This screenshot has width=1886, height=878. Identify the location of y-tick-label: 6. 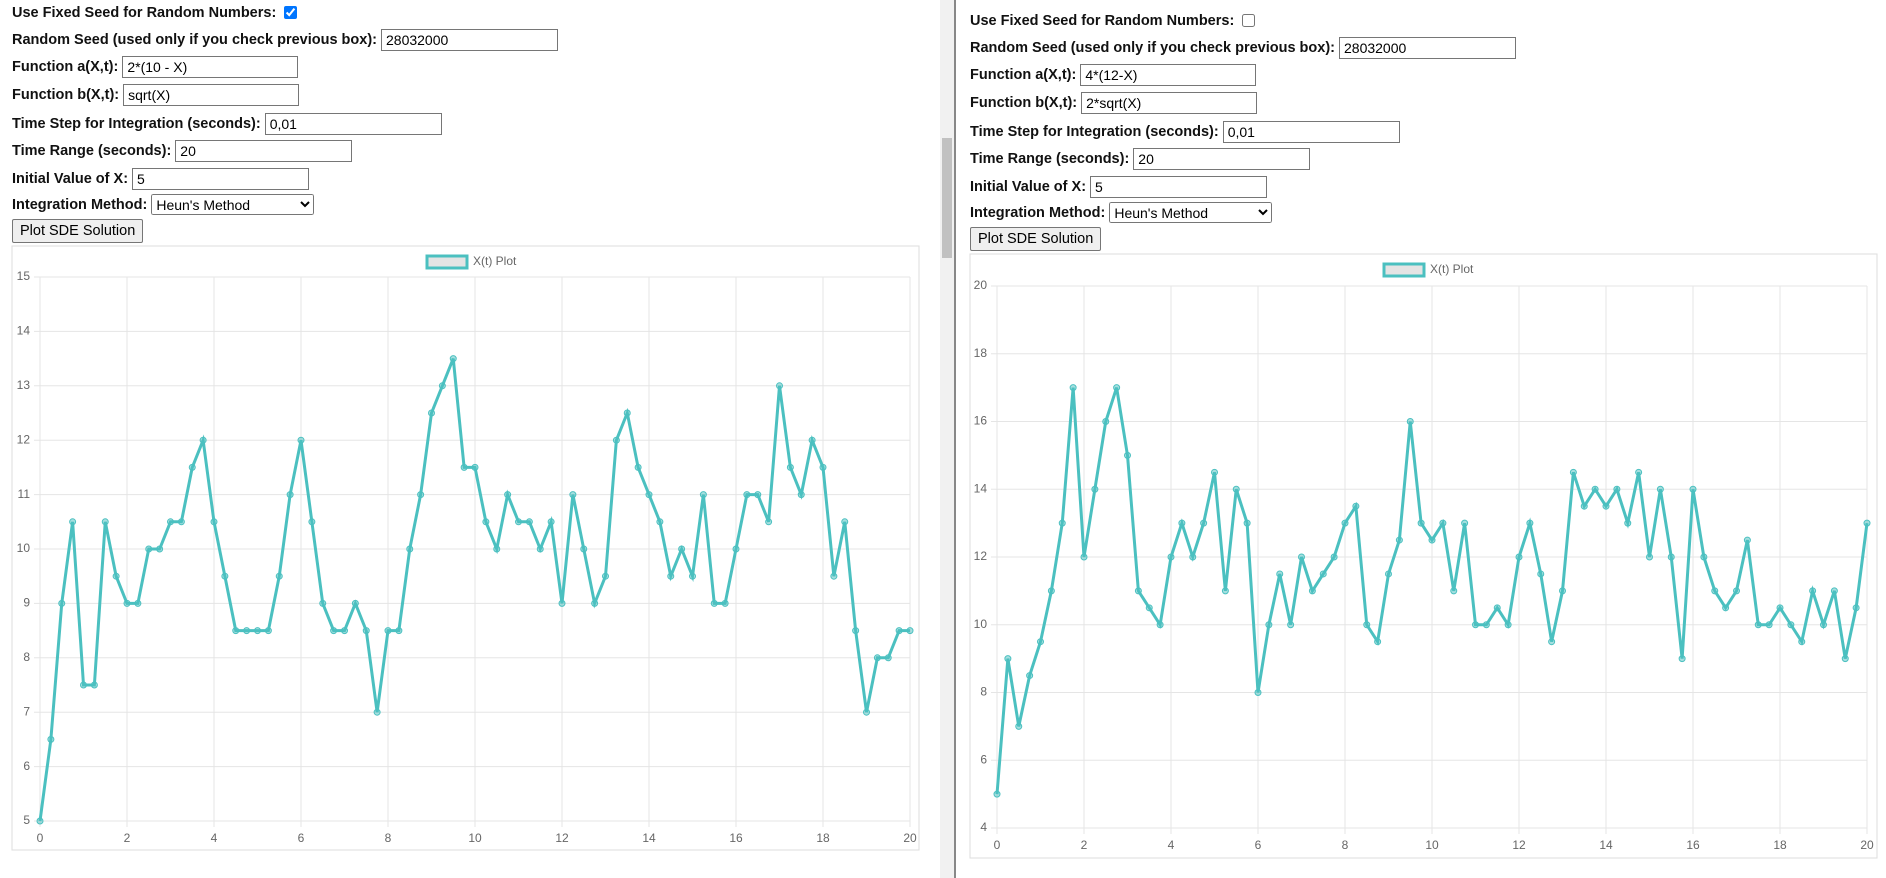
(26, 766).